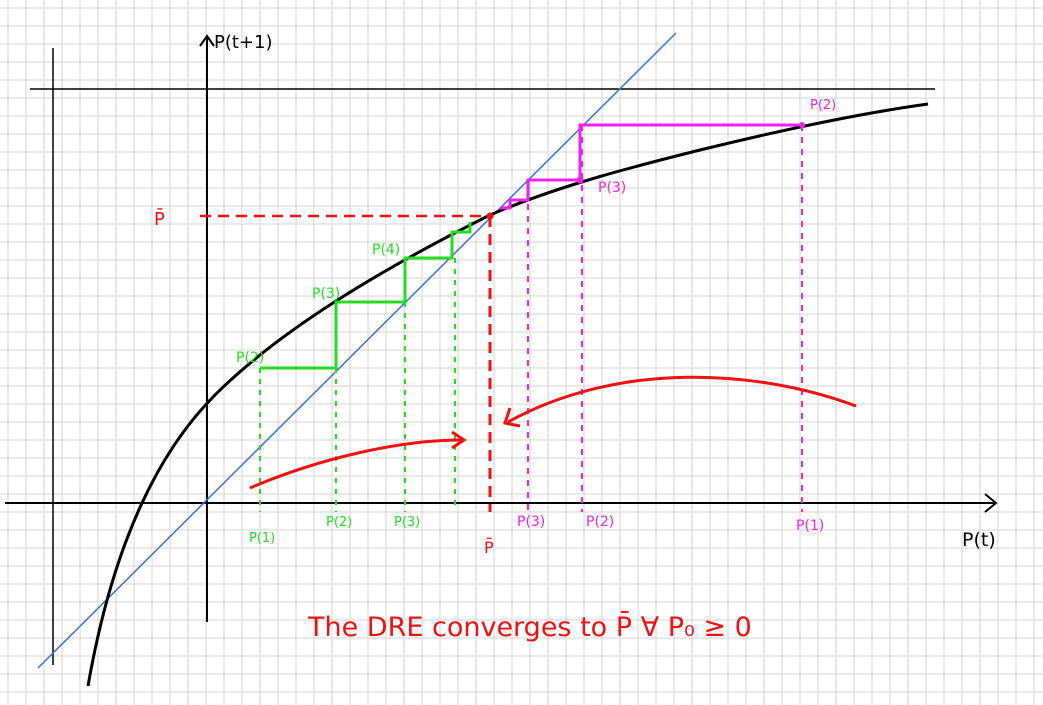  I want to click on left-arrowhead-icon, so click(459, 440).